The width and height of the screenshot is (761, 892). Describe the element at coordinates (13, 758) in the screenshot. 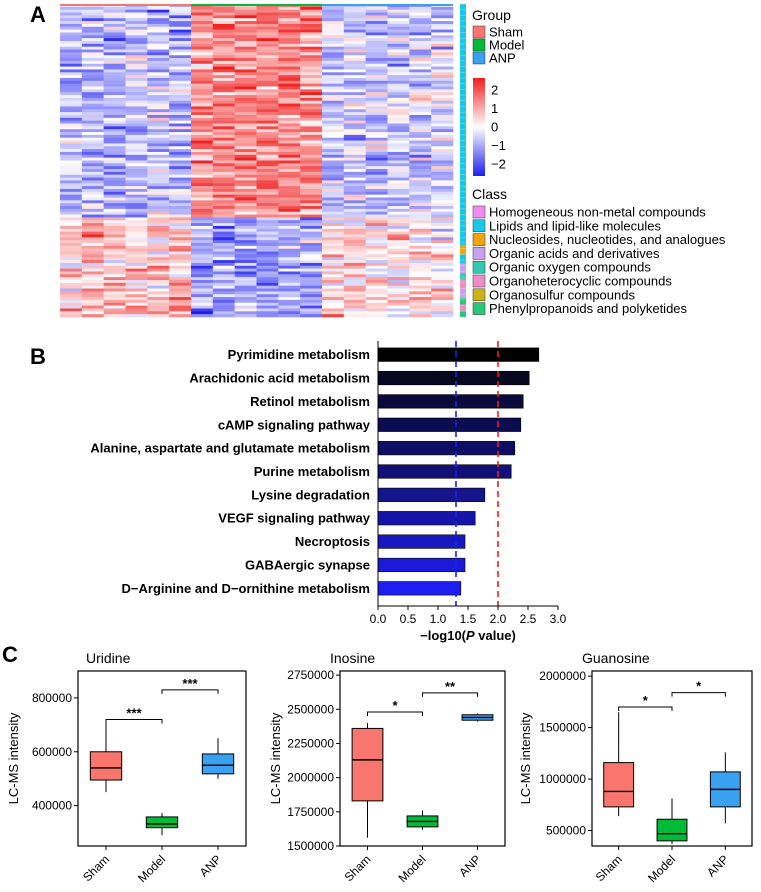

I see `box-y-label: LC-MS intensity` at that location.